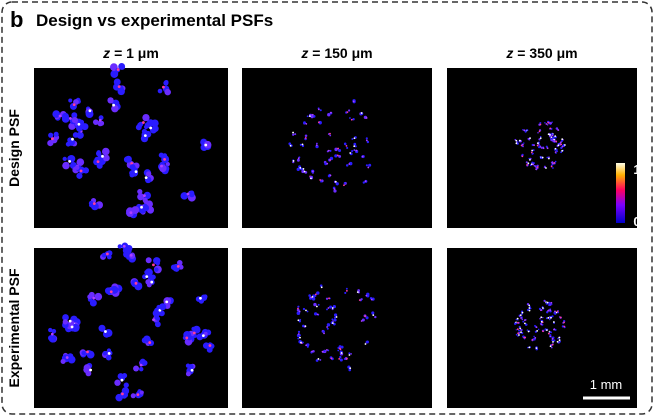 This screenshot has width=655, height=417. What do you see at coordinates (509, 53) in the screenshot?
I see `header-variable: z` at bounding box center [509, 53].